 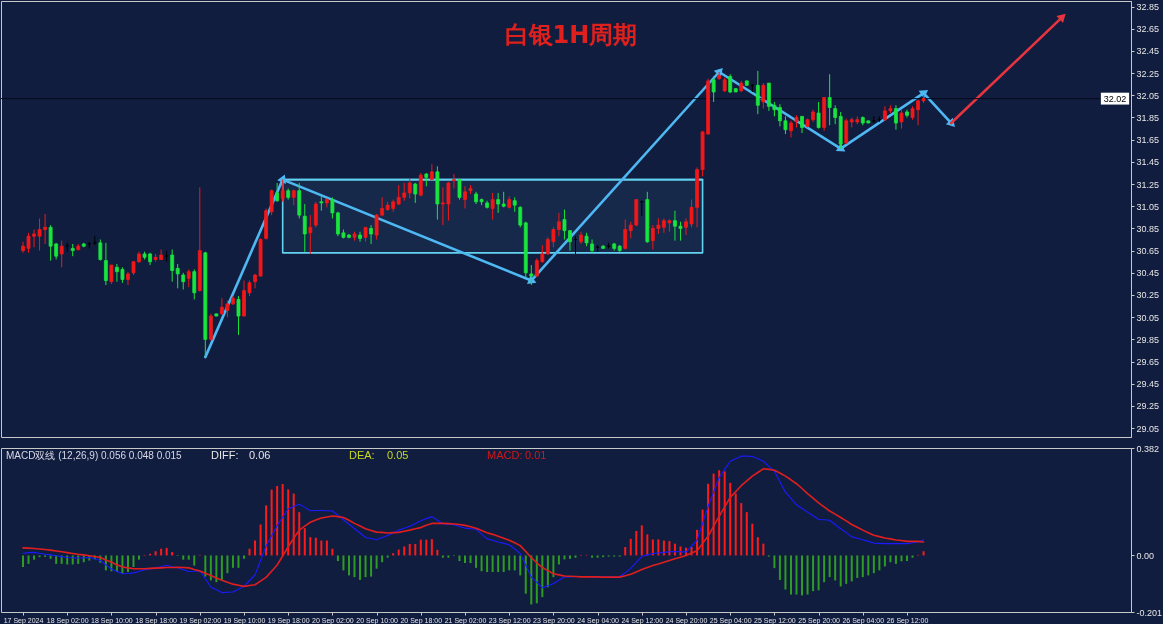 What do you see at coordinates (1148, 317) in the screenshot?
I see `y-tick-label: 30.05` at bounding box center [1148, 317].